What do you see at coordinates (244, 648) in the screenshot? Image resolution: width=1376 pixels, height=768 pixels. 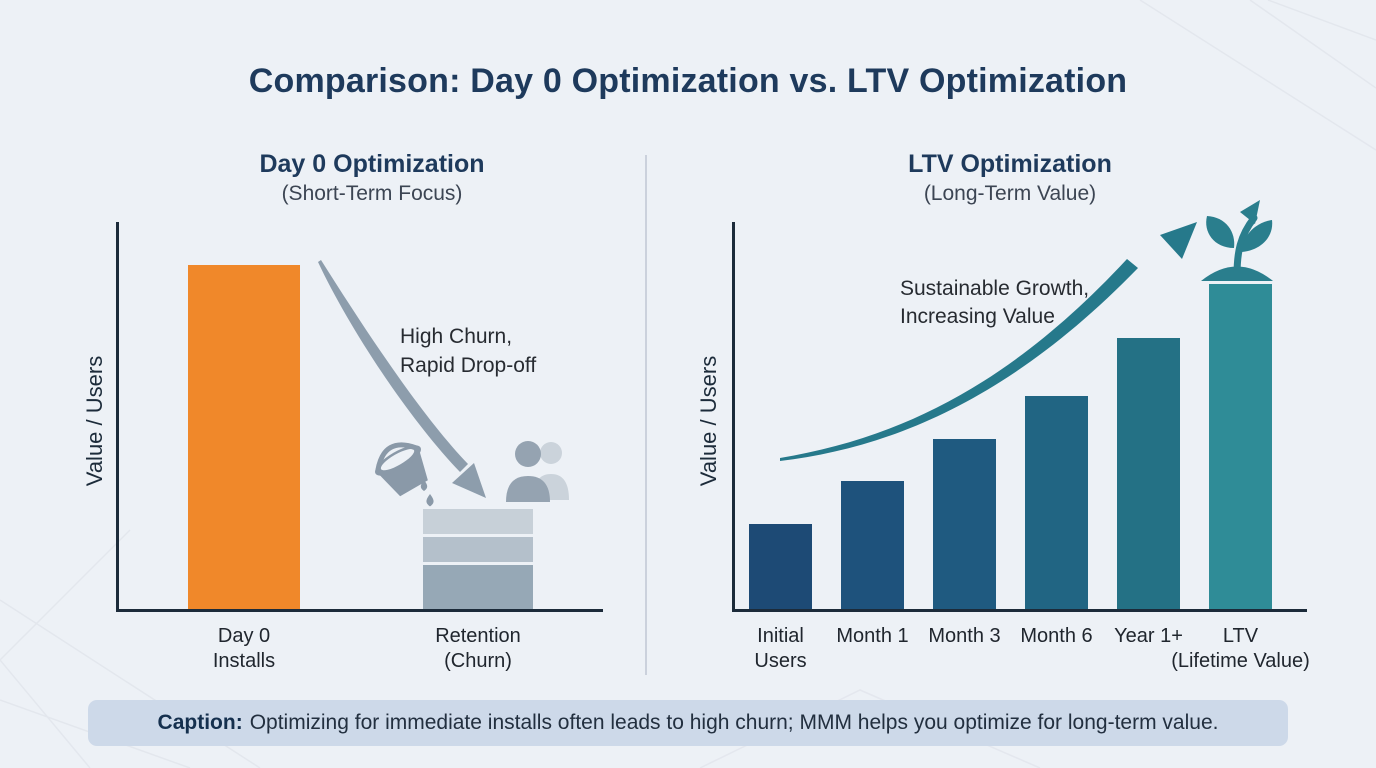 I see `day0-installs-label: Day 0 Installs` at bounding box center [244, 648].